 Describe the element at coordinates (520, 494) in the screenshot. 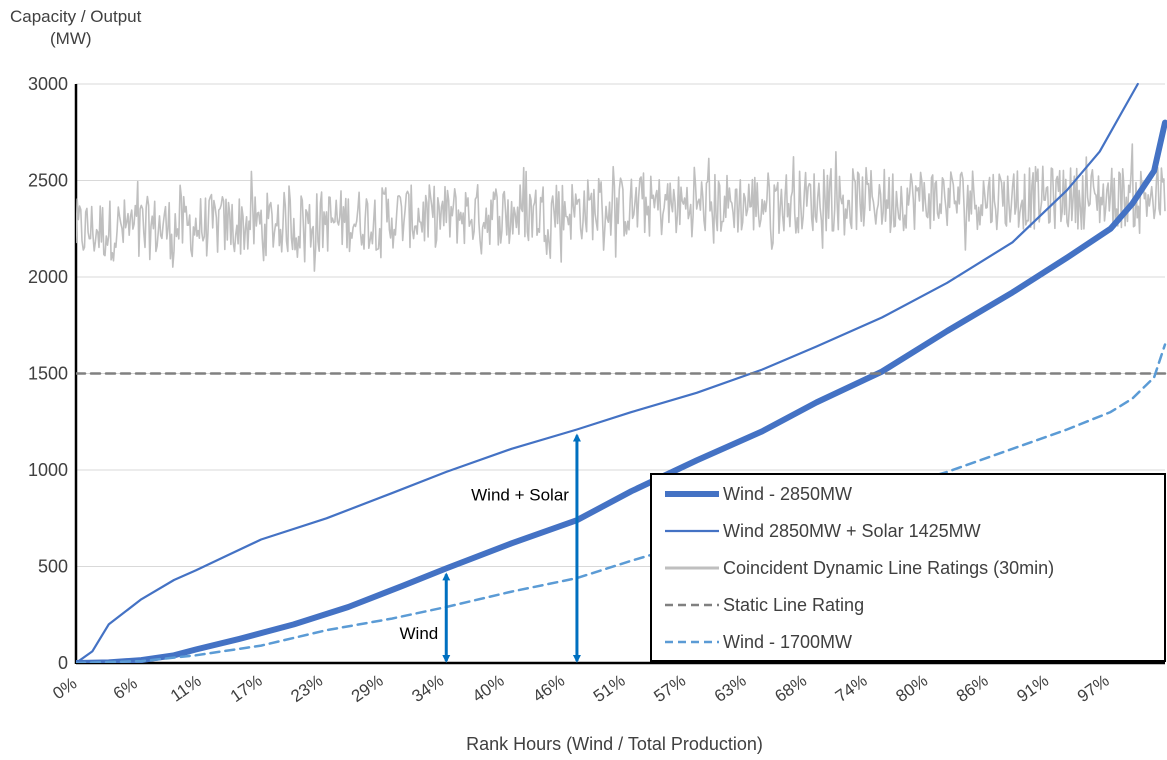

I see `annotation-label: Wind + Solar` at that location.